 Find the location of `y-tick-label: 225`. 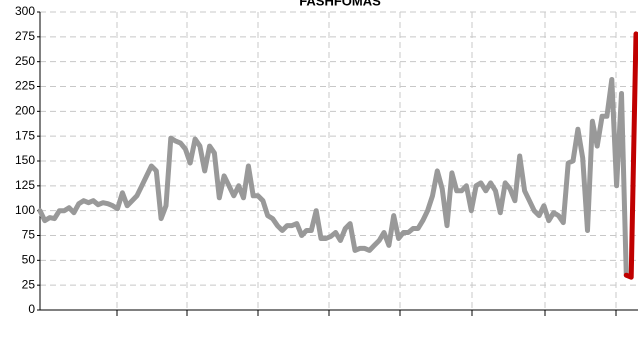

y-tick-label: 225 is located at coordinates (25, 86).